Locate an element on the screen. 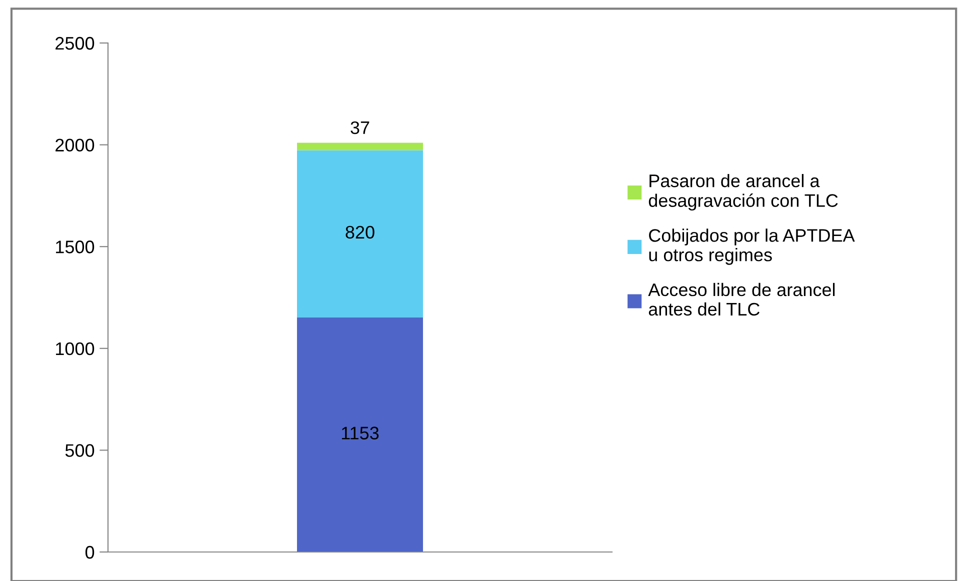 This screenshot has height=581, width=958. data-label: 37 is located at coordinates (360, 127).